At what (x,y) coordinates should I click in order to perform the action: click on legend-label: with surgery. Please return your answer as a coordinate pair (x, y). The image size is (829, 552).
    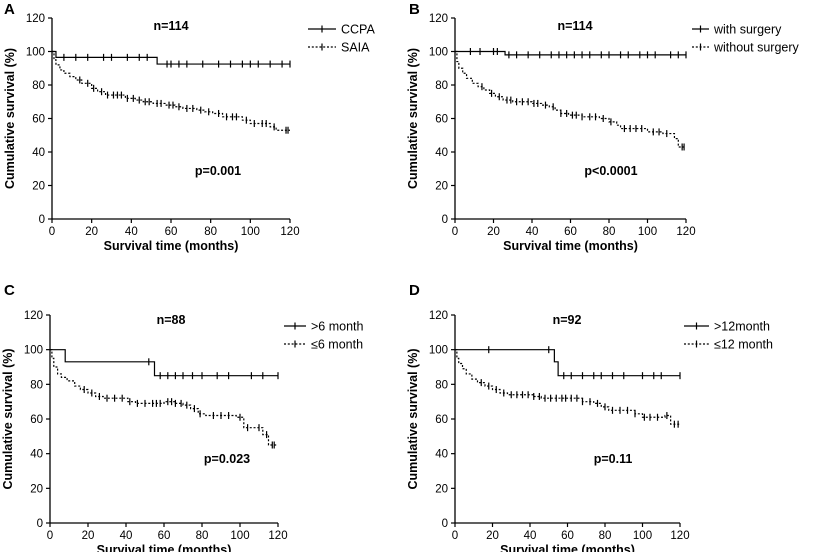
    Looking at the image, I should click on (747, 30).